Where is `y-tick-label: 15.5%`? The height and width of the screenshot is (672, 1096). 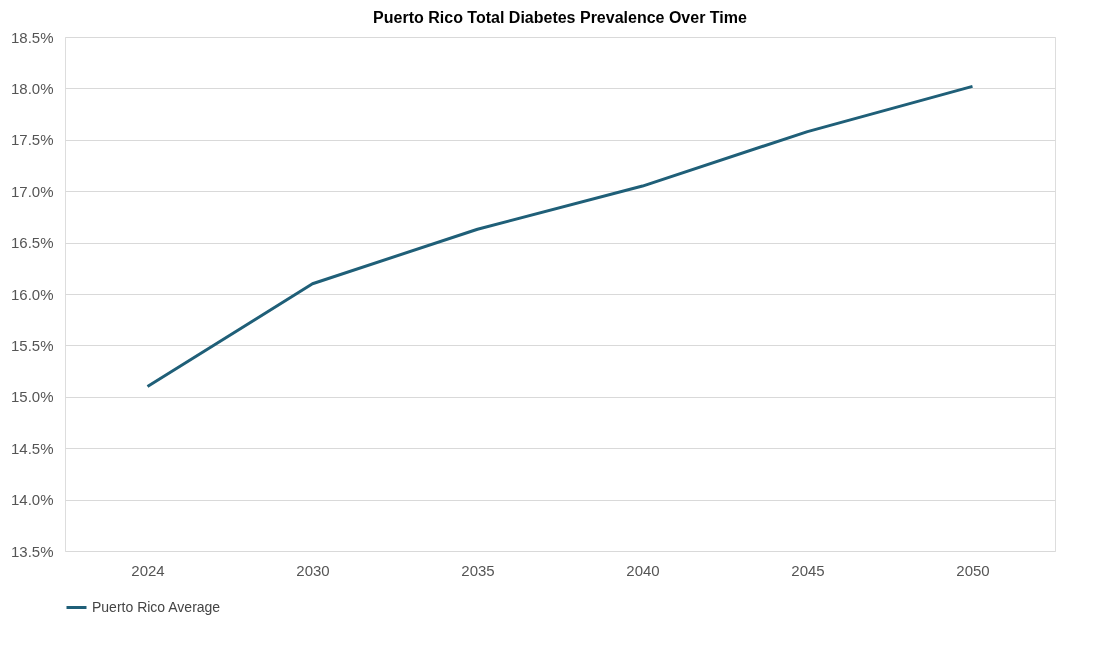 y-tick-label: 15.5% is located at coordinates (32, 345).